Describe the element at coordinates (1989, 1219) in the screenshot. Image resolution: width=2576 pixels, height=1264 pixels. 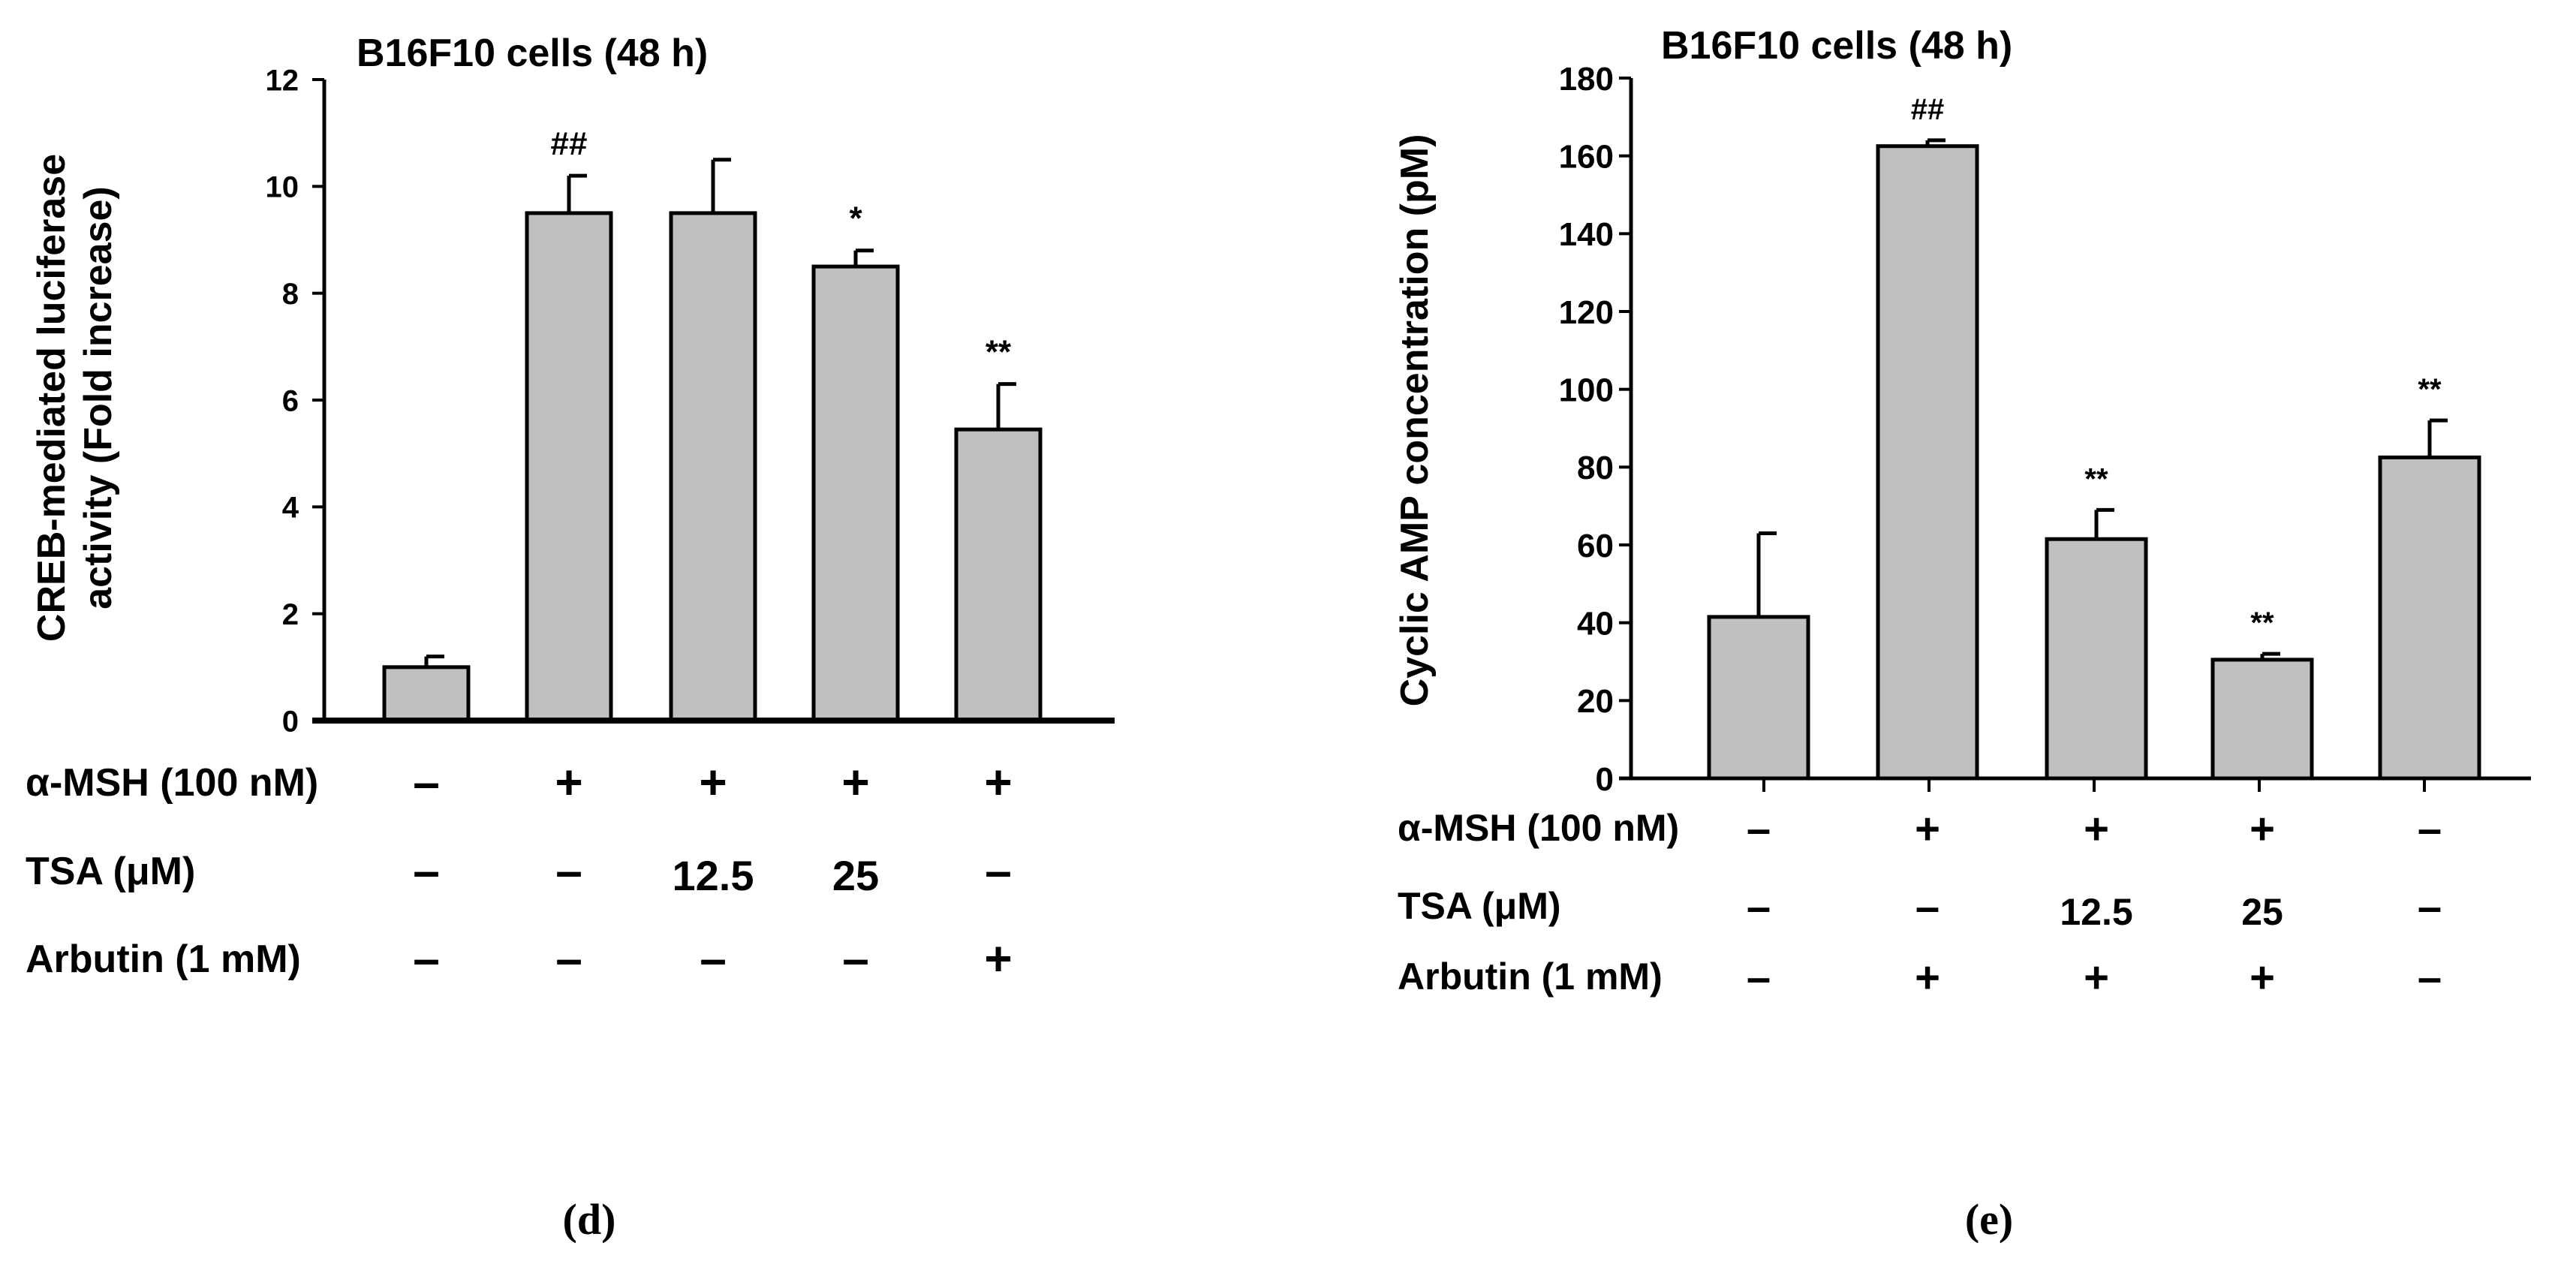
I see `panel-label: (e)` at that location.